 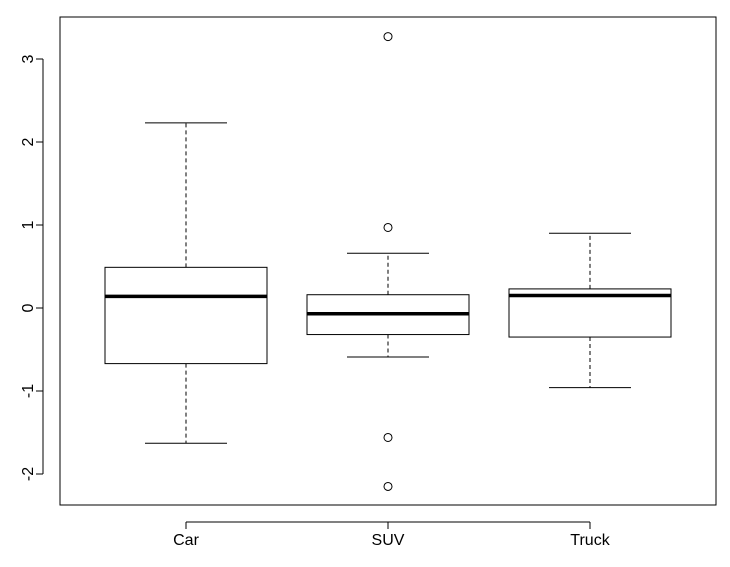 I want to click on x-category-label: Truck, so click(x=590, y=540).